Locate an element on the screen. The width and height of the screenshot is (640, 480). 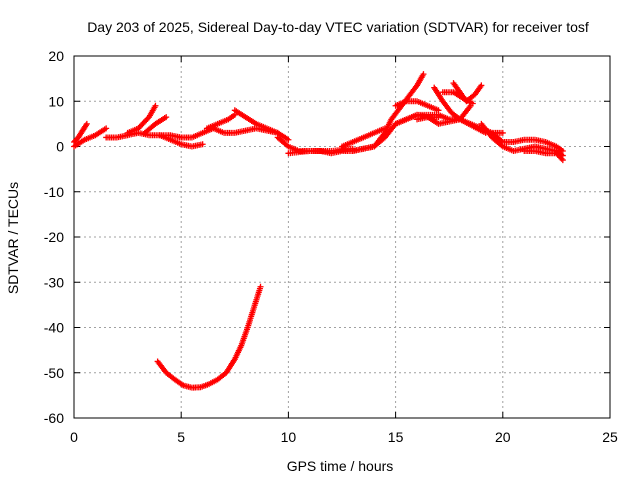
y-tick-label: -10 is located at coordinates (54, 192).